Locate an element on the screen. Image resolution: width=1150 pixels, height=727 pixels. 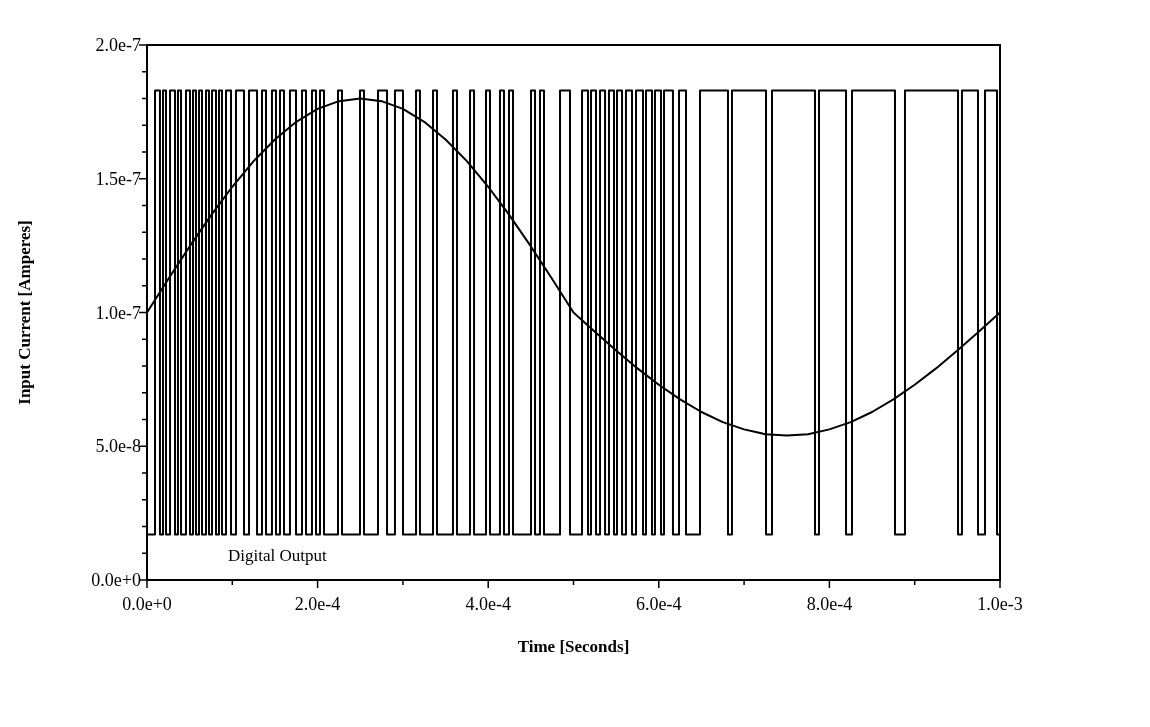
x-tick-label: 2.0e-4 is located at coordinates (317, 604).